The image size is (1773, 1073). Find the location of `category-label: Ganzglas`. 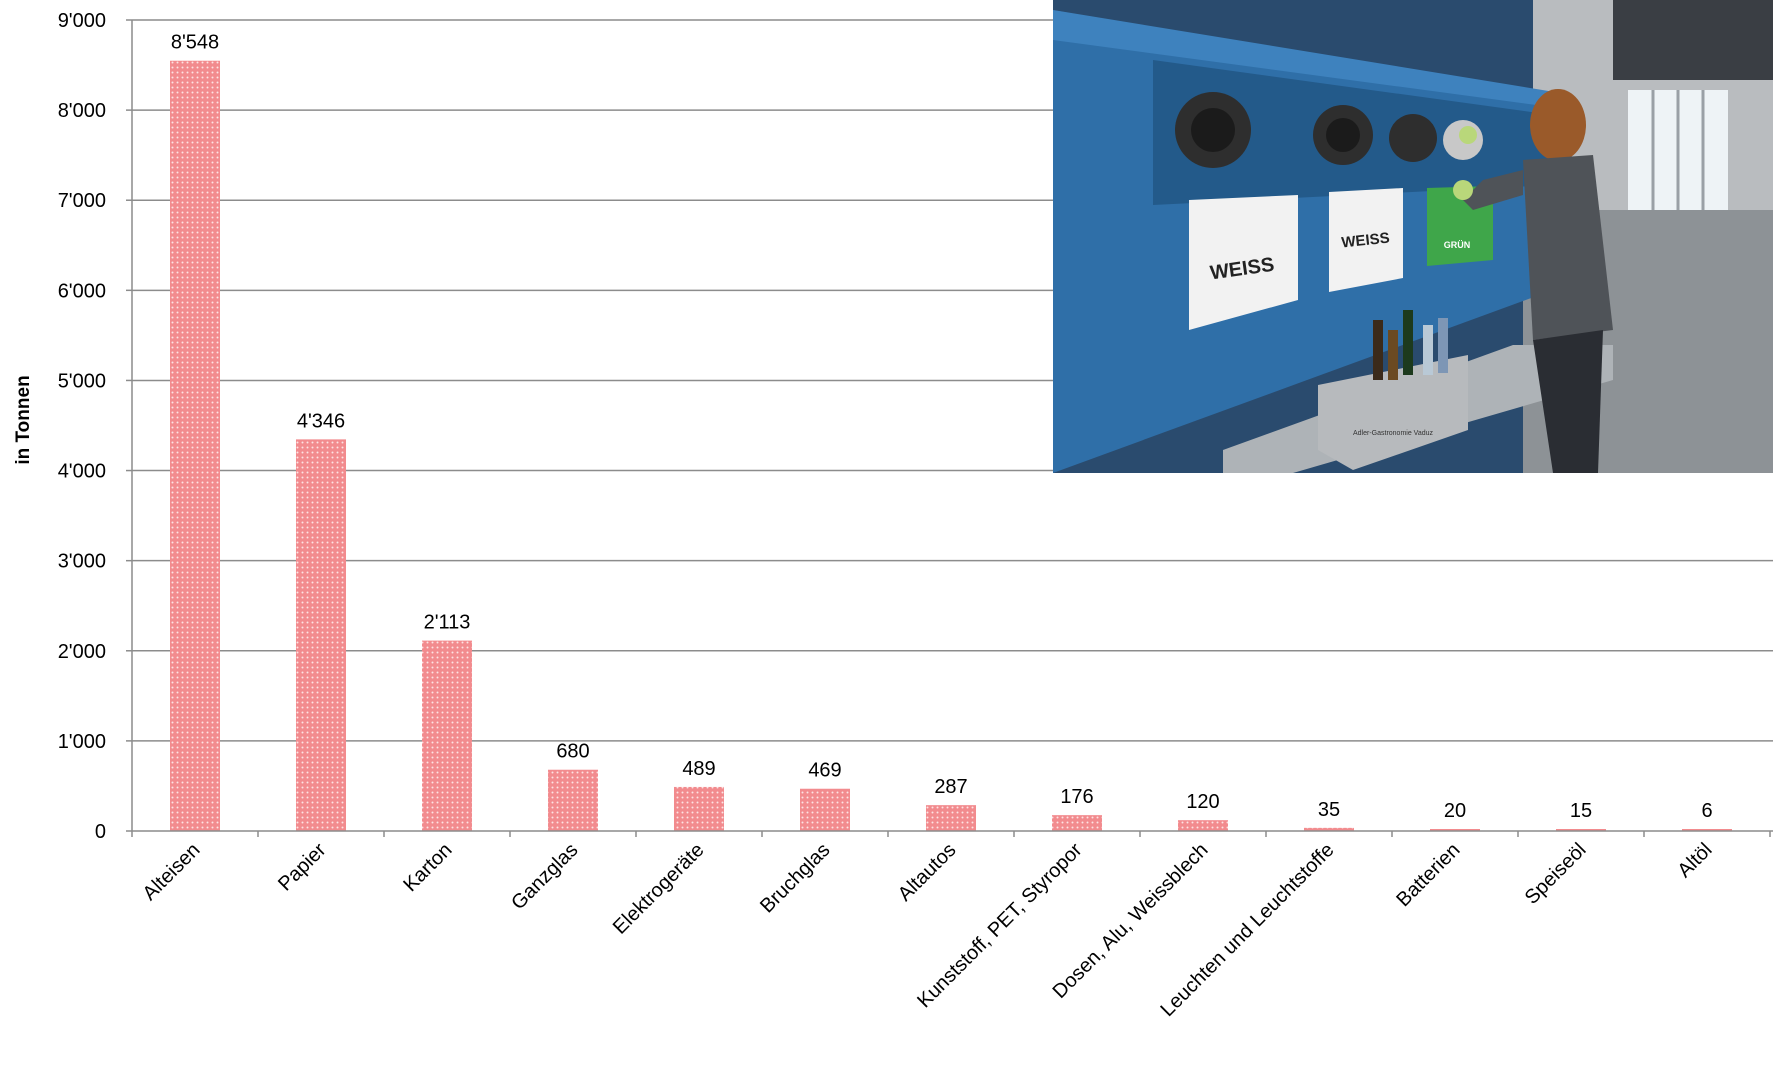

category-label: Ganzglas is located at coordinates (544, 876).